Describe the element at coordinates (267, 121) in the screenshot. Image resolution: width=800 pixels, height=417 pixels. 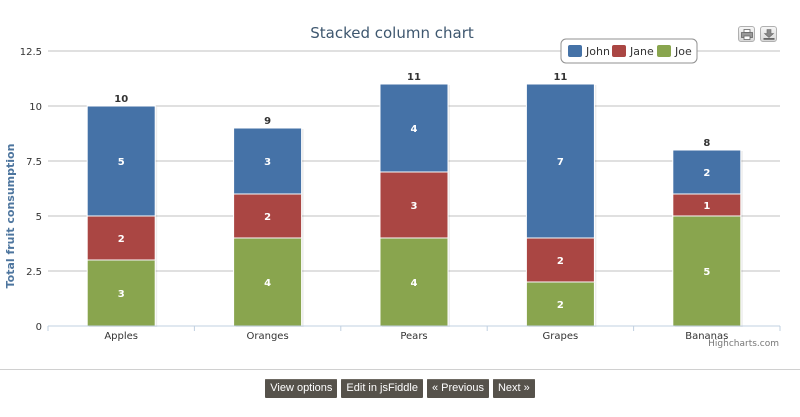
I see `stack-total-label: 9` at that location.